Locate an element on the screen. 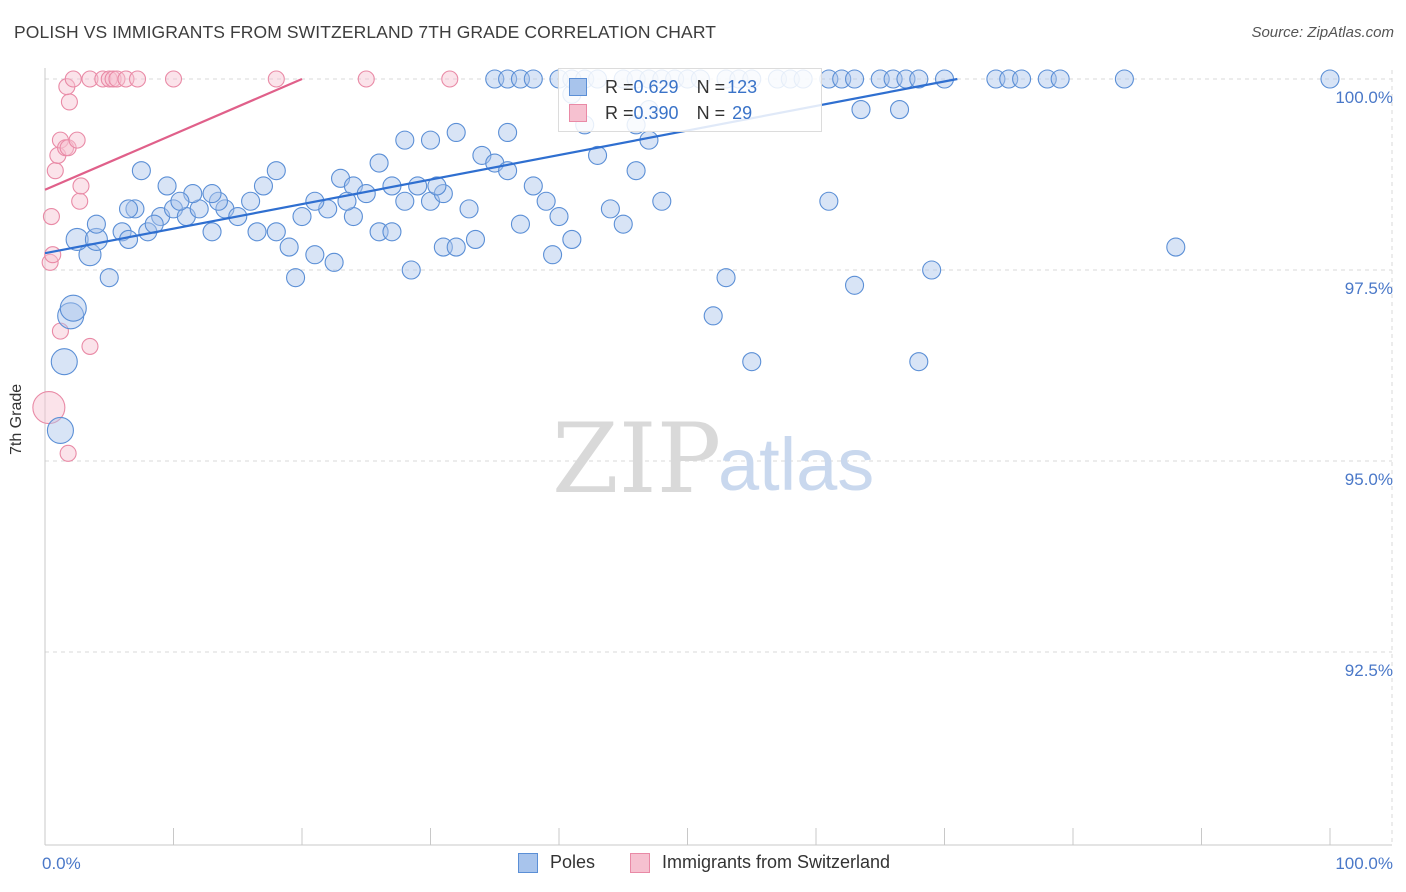 The image size is (1406, 892). poles-n-label: N = is located at coordinates (711, 86).